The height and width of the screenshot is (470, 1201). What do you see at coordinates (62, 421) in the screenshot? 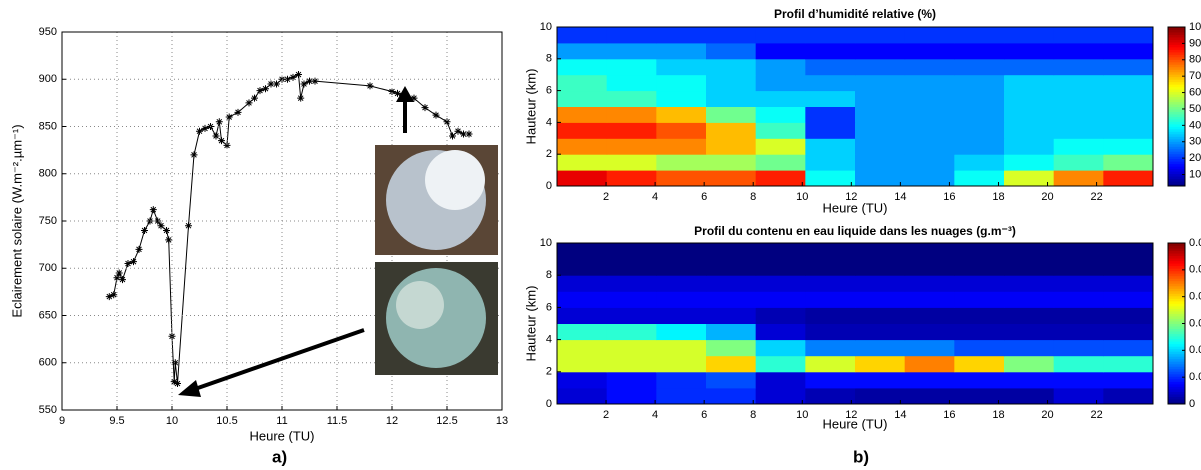
I see `x-tick-label: 9` at bounding box center [62, 421].